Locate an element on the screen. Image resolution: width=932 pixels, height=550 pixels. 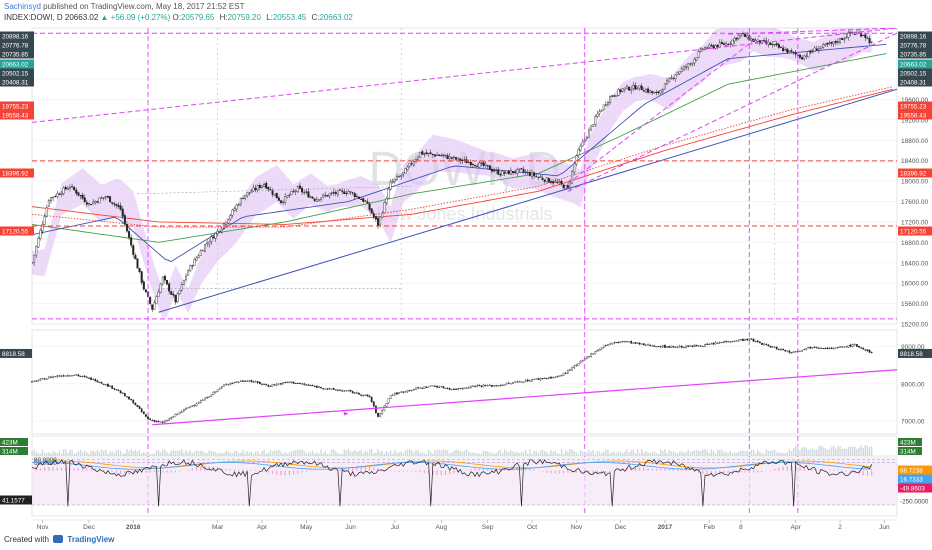
right-price-label: 17120.55 is located at coordinates (913, 232).